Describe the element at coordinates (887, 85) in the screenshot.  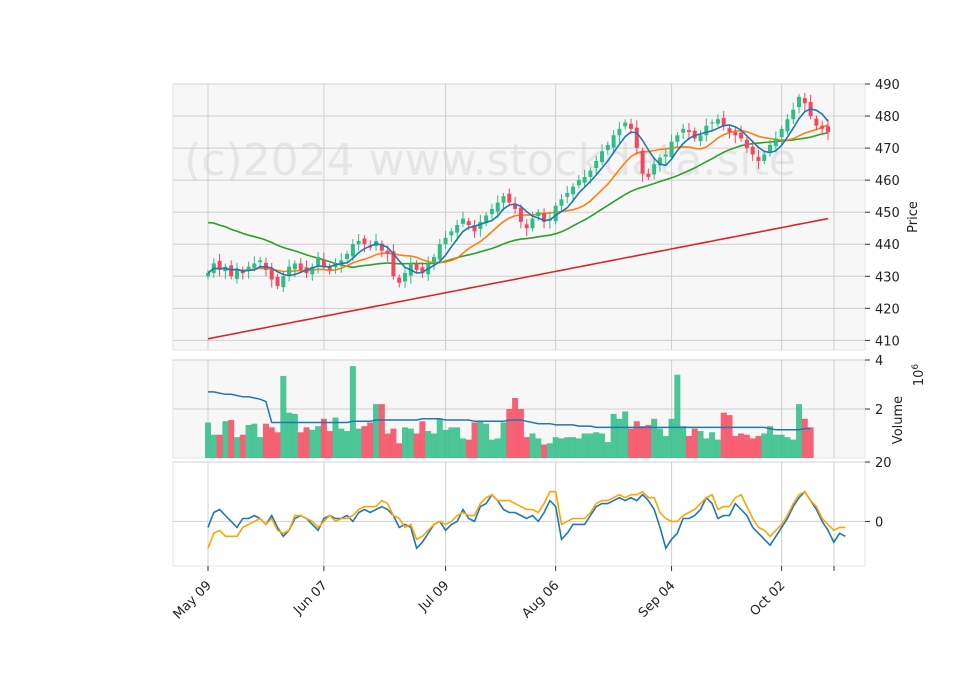
I see `price-tick-label: 490` at that location.